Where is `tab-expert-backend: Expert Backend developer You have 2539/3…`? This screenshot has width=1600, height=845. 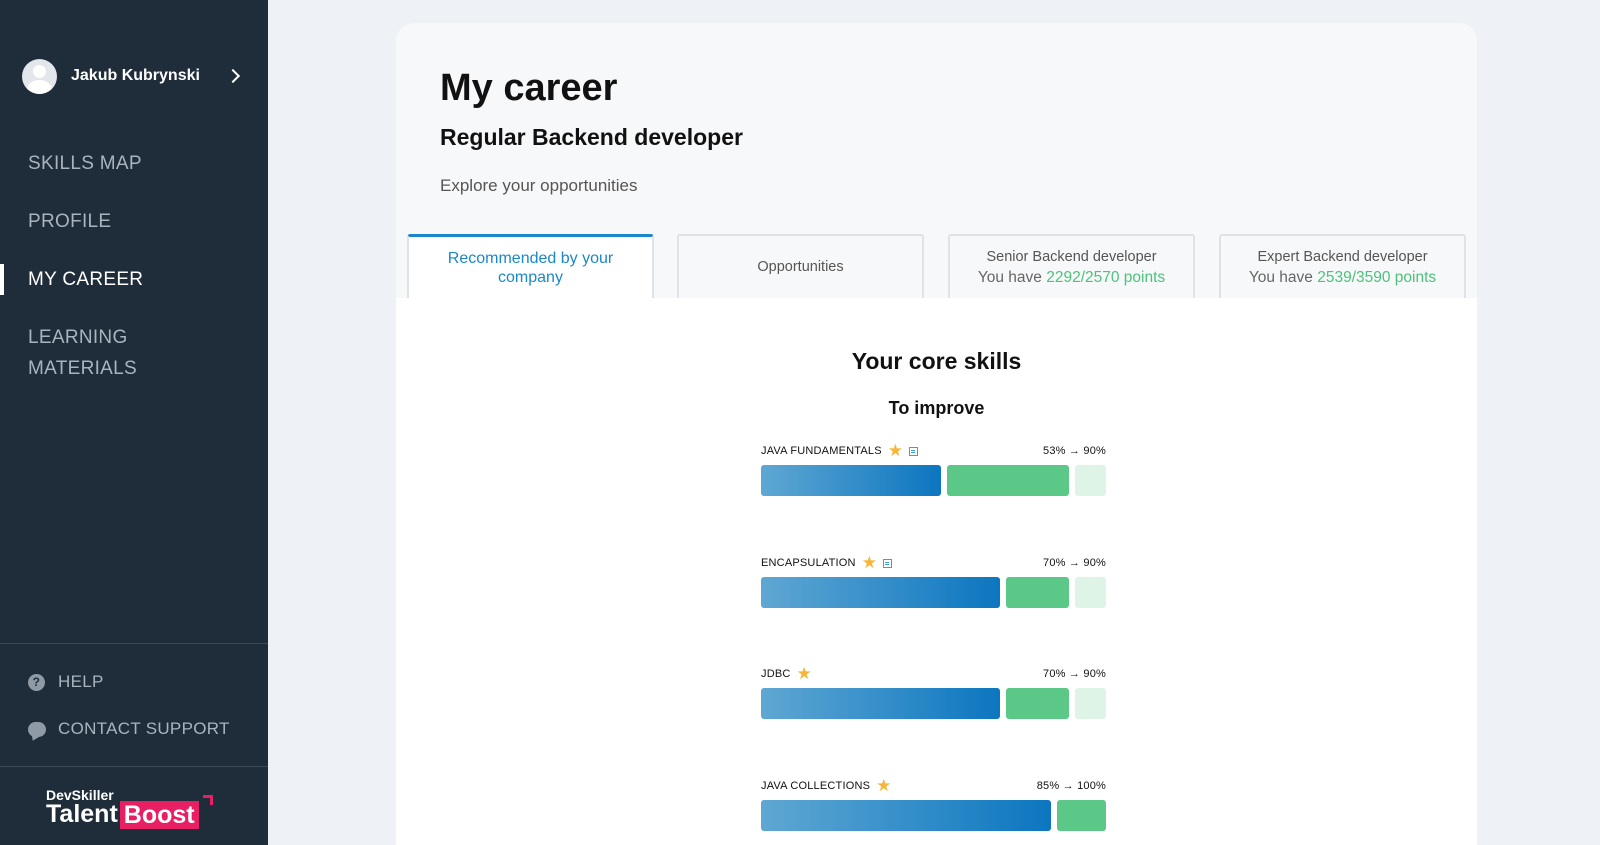
tab-expert-backend: Expert Backend developer You have 2539/3… is located at coordinates (1342, 266).